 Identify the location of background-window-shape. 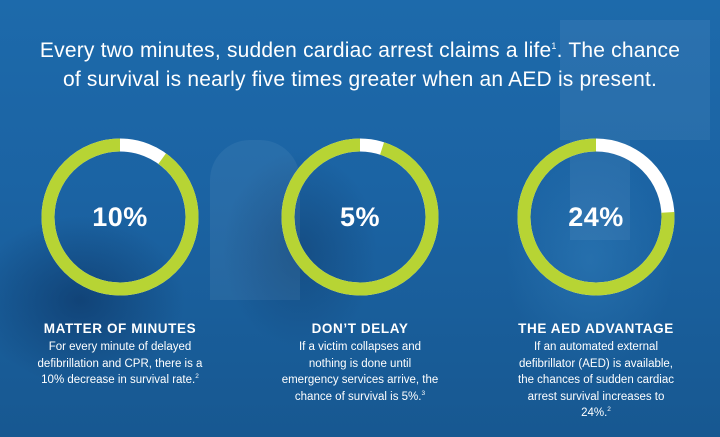
(635, 80).